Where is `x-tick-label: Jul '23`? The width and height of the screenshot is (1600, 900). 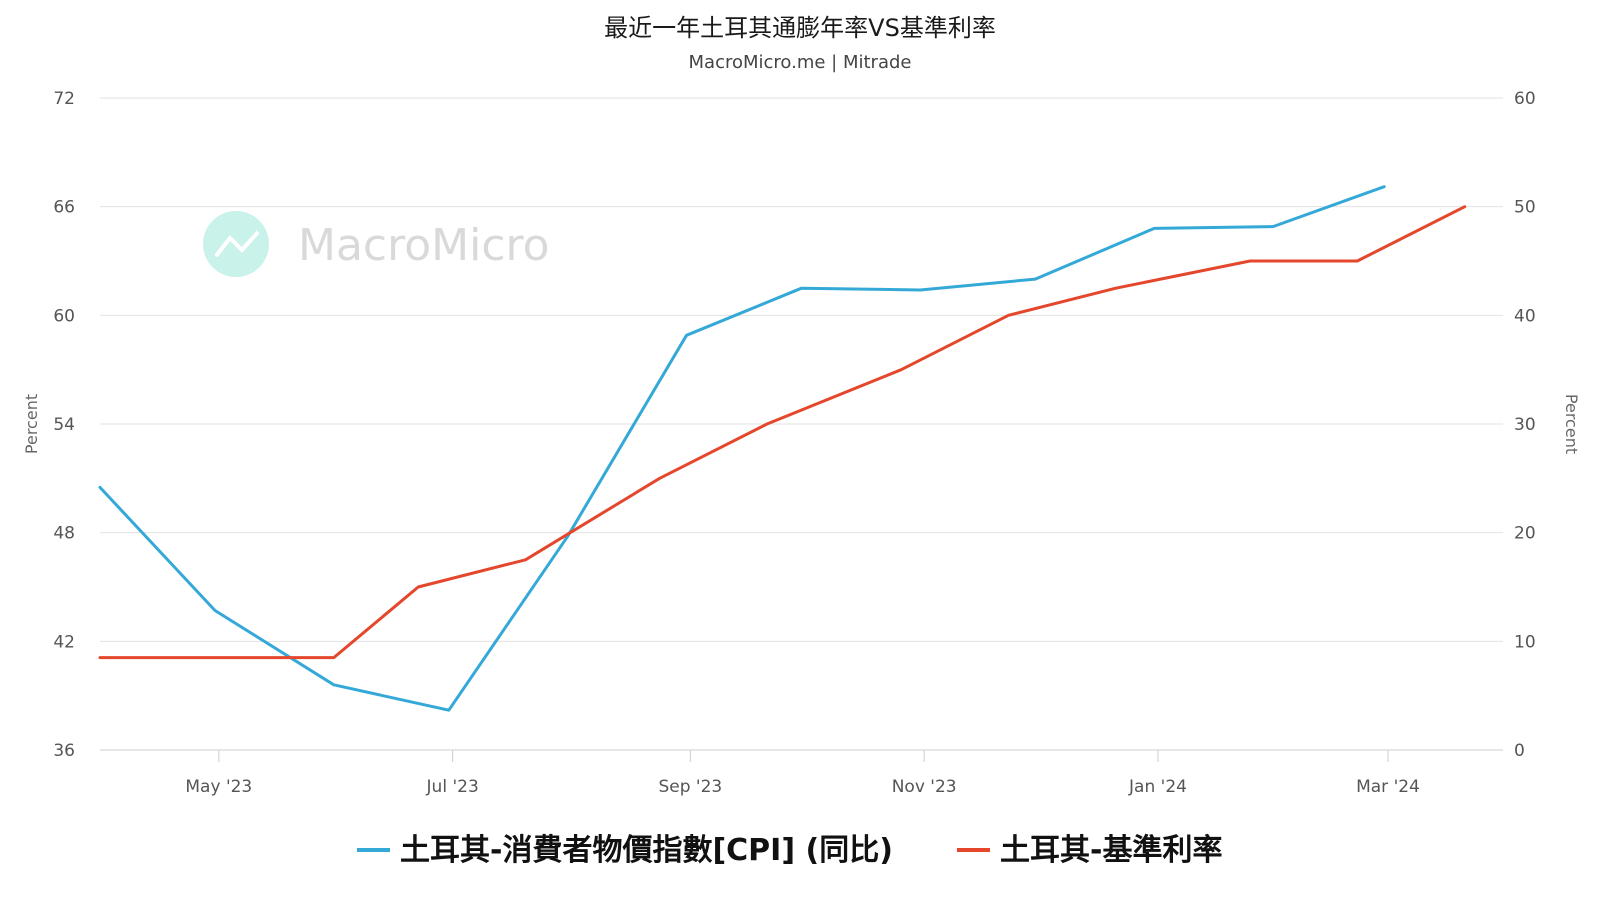 x-tick-label: Jul '23 is located at coordinates (452, 787).